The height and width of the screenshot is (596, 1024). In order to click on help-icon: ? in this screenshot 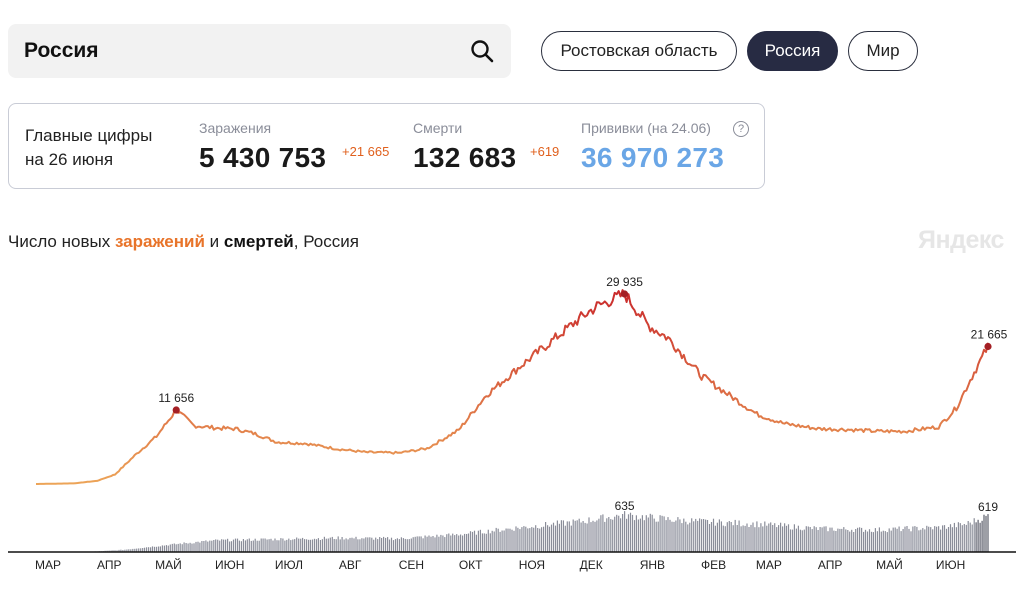, I will do `click(741, 129)`.